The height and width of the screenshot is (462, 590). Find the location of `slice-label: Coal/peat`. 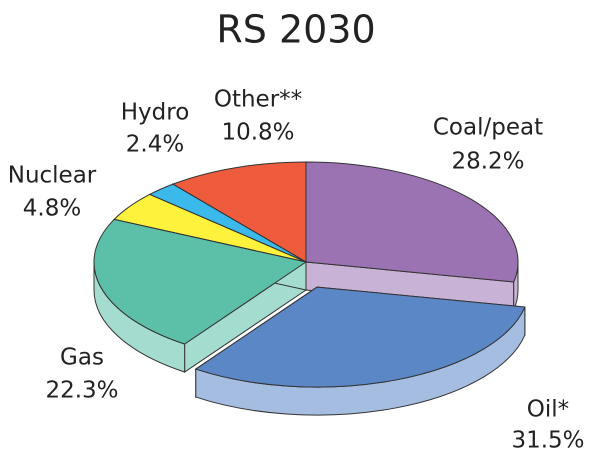

slice-label: Coal/peat is located at coordinates (488, 128).